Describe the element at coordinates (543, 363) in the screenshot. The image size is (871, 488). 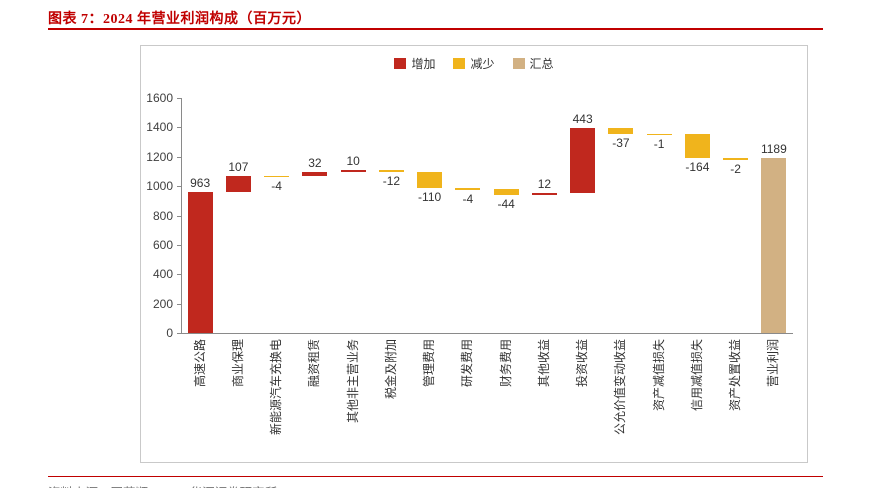
I see `x-axis-category-label: 其他收益` at that location.